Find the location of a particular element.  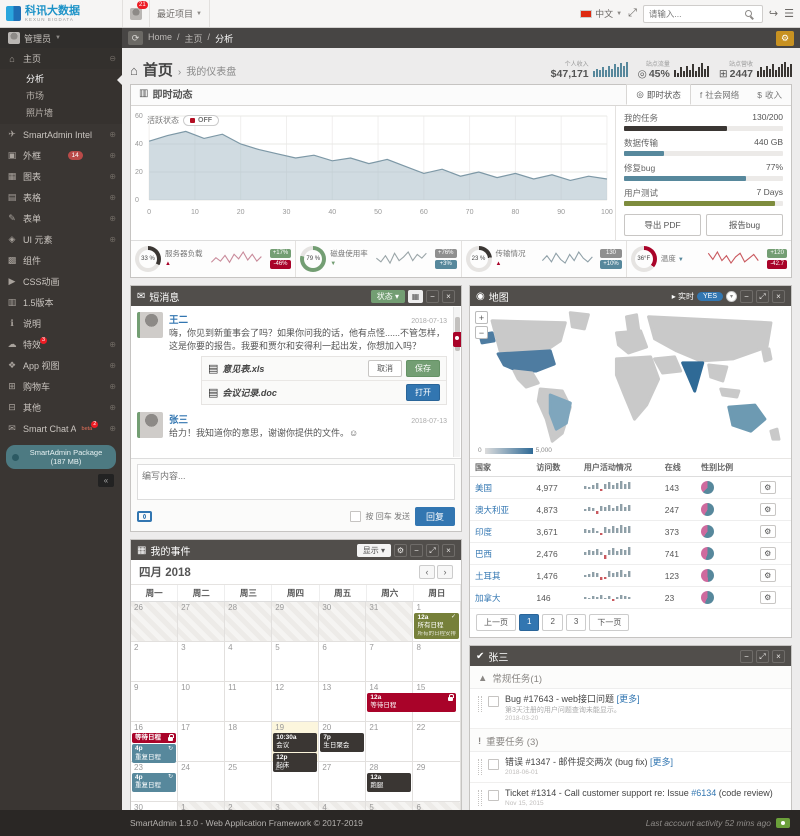

smartadmin-package-button: SmartAdmin Package (187 MB) is located at coordinates (61, 457).